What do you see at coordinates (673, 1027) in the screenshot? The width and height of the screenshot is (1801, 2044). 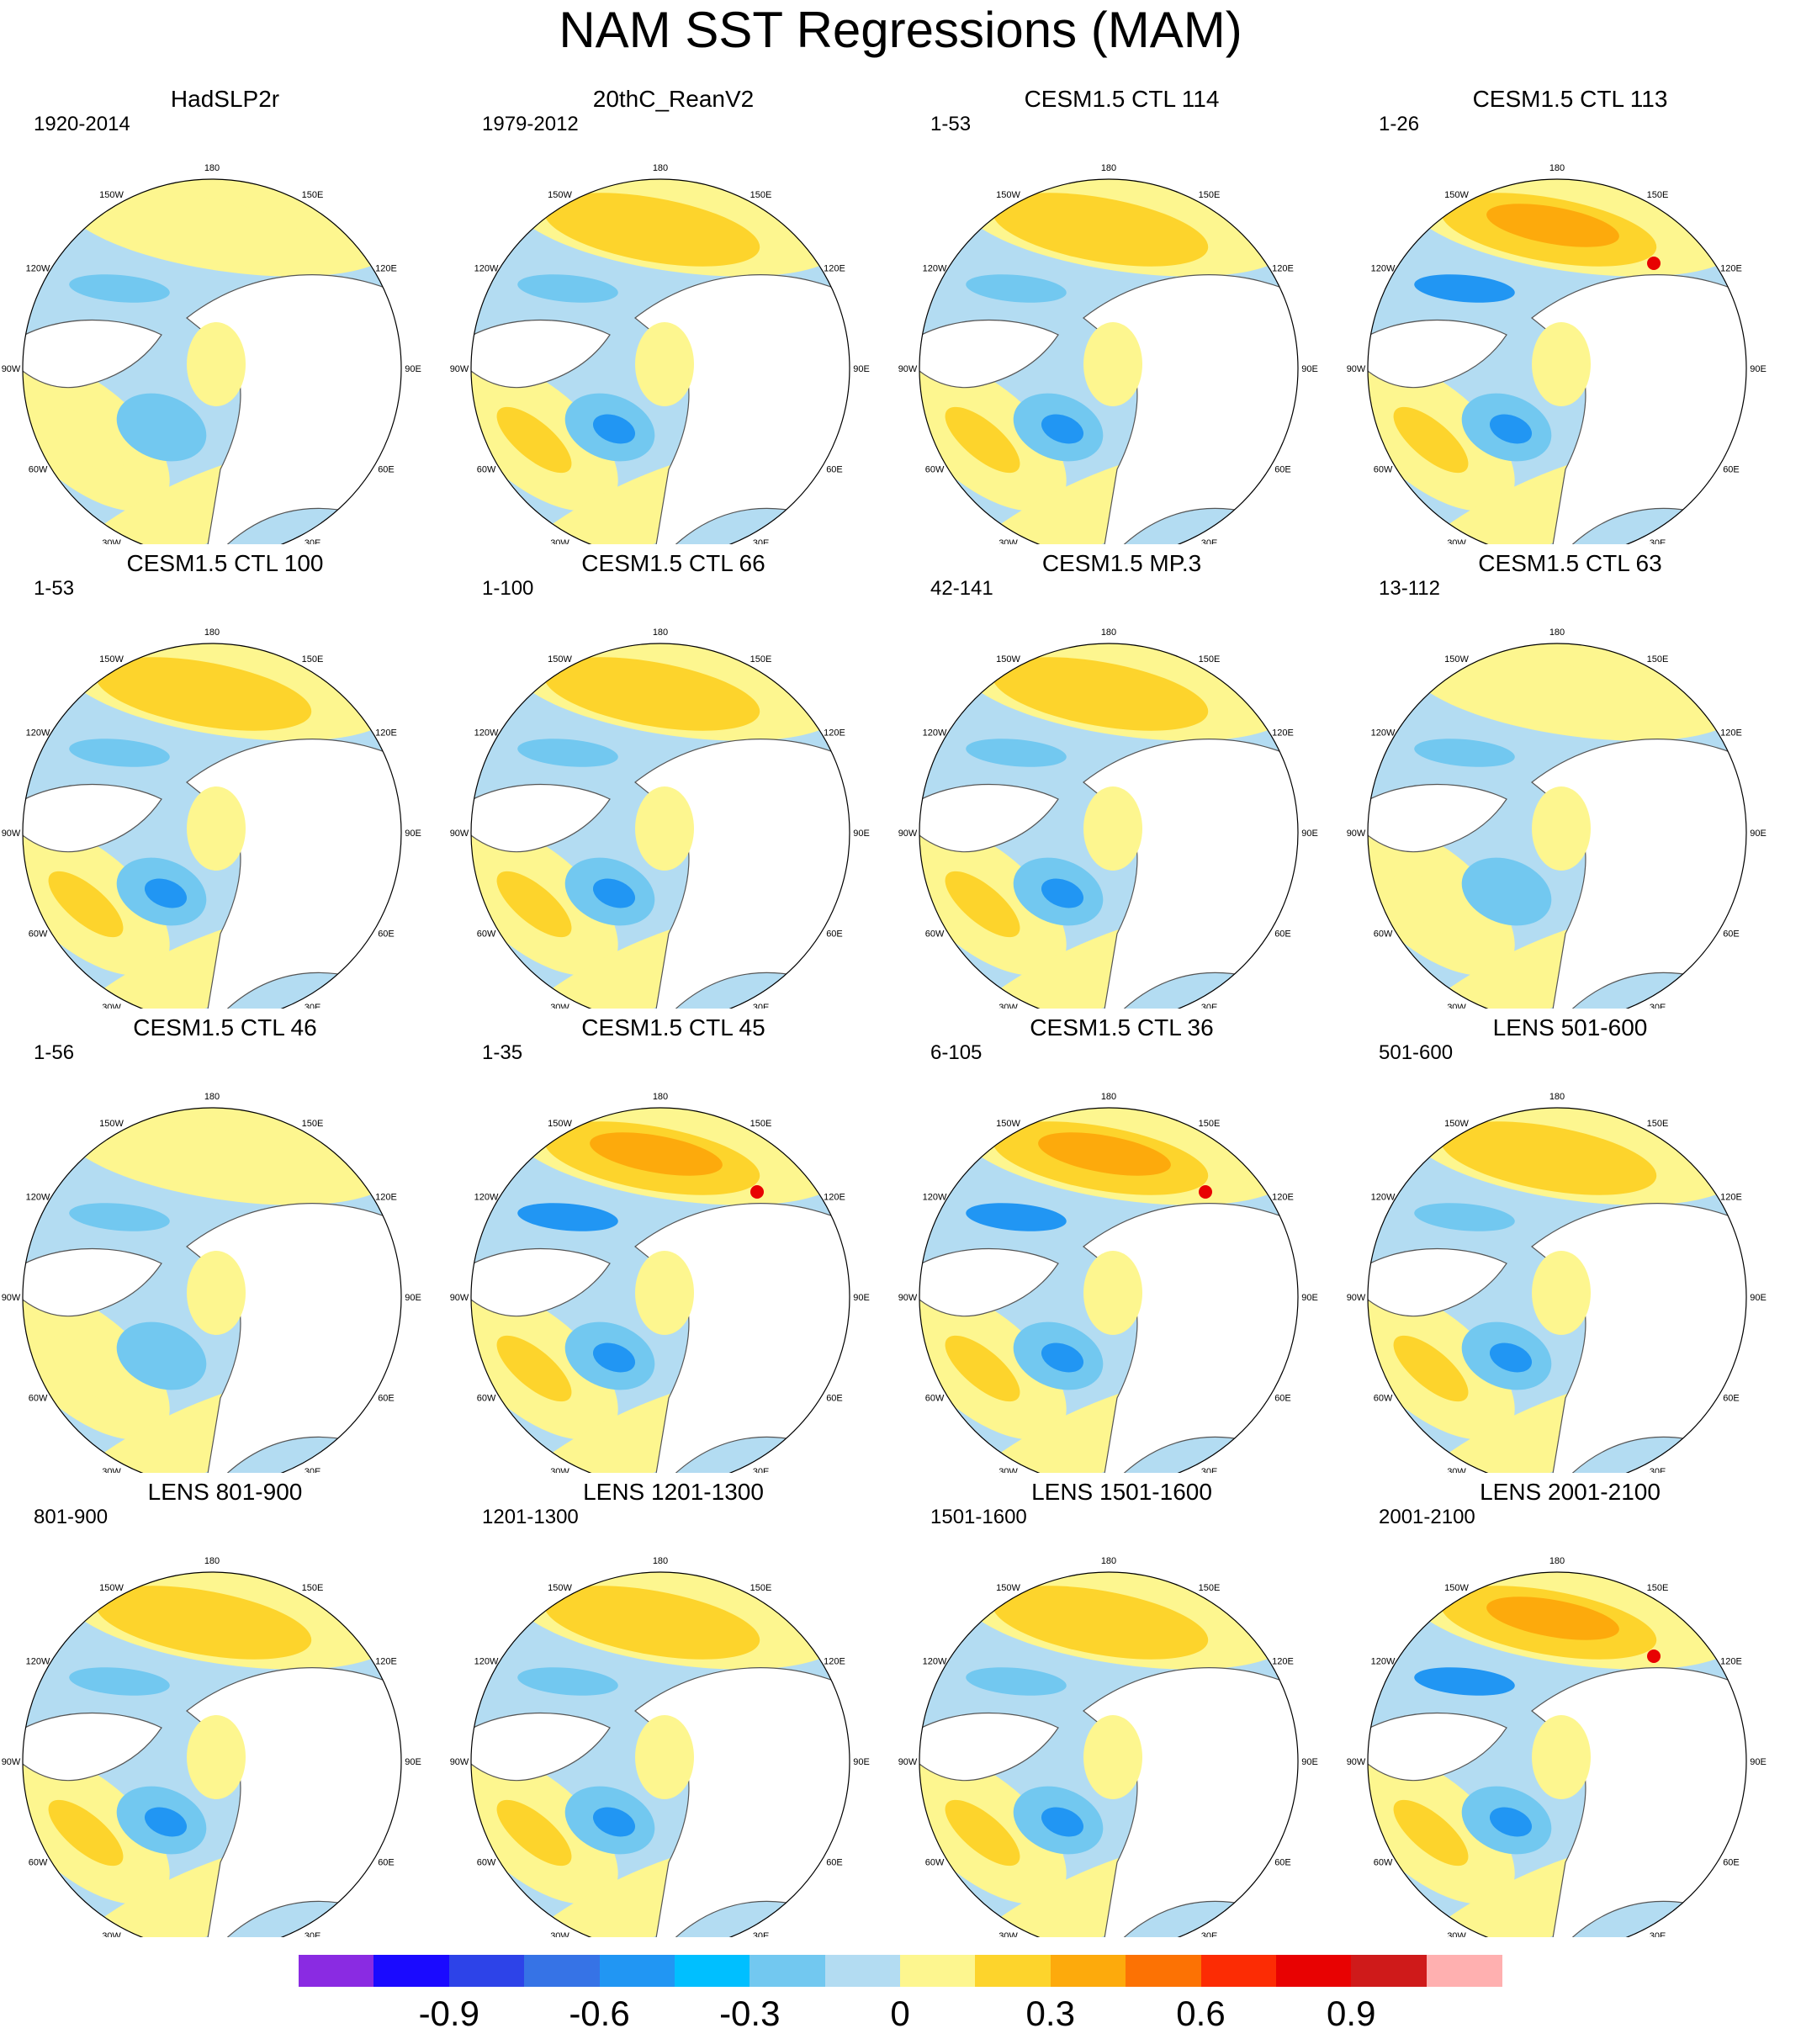 I see `panel-title: CESM1.5 CTL 45` at bounding box center [673, 1027].